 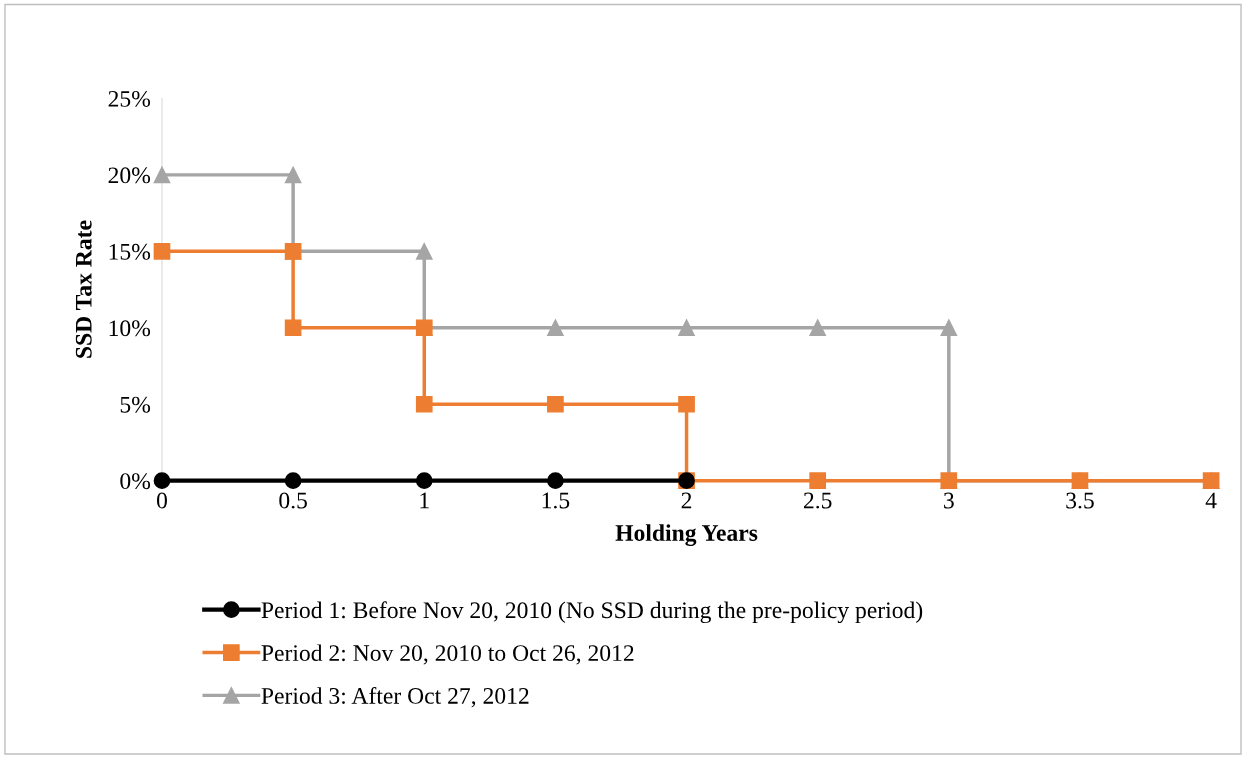 What do you see at coordinates (1080, 500) in the screenshot?
I see `x-tick-label: 3.5` at bounding box center [1080, 500].